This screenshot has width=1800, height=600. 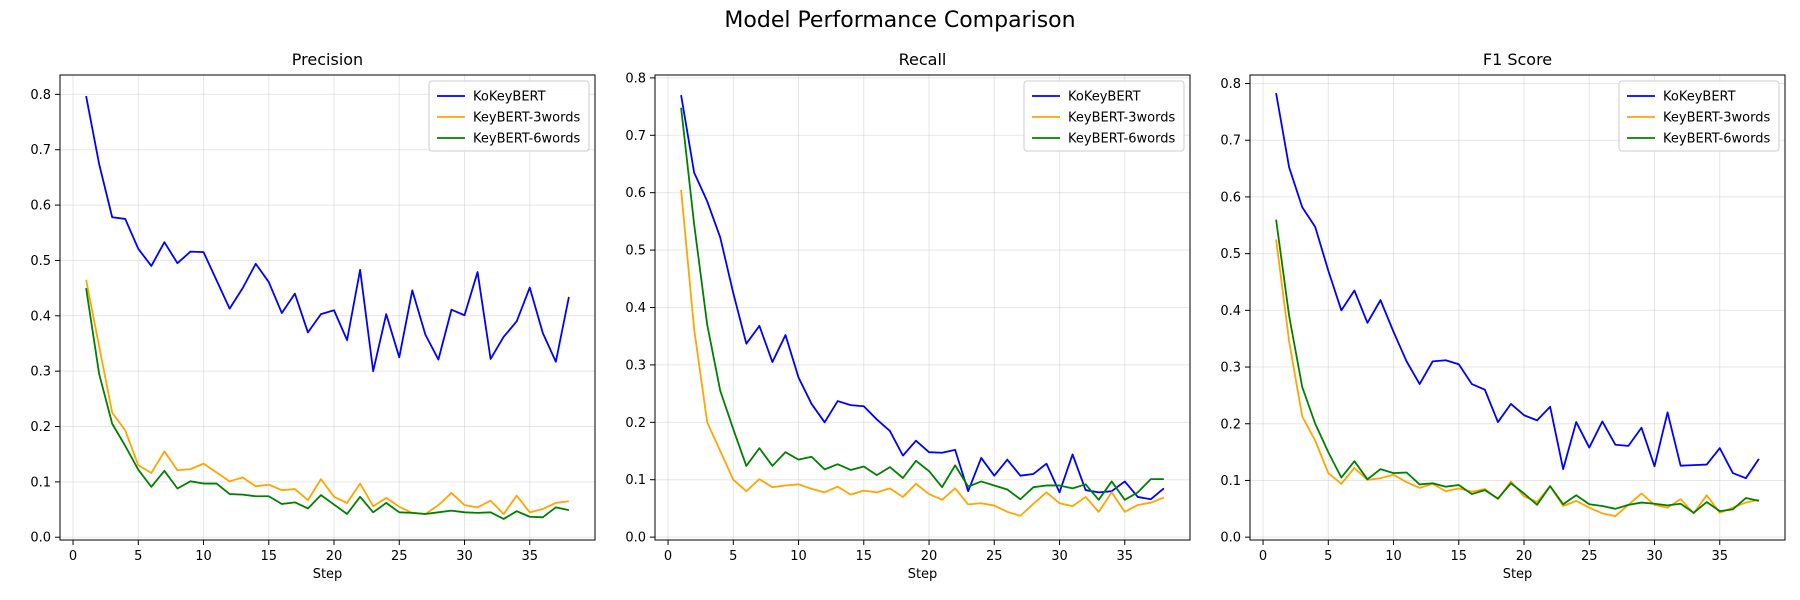 What do you see at coordinates (327, 234) in the screenshot?
I see `series-line-kokeybert` at bounding box center [327, 234].